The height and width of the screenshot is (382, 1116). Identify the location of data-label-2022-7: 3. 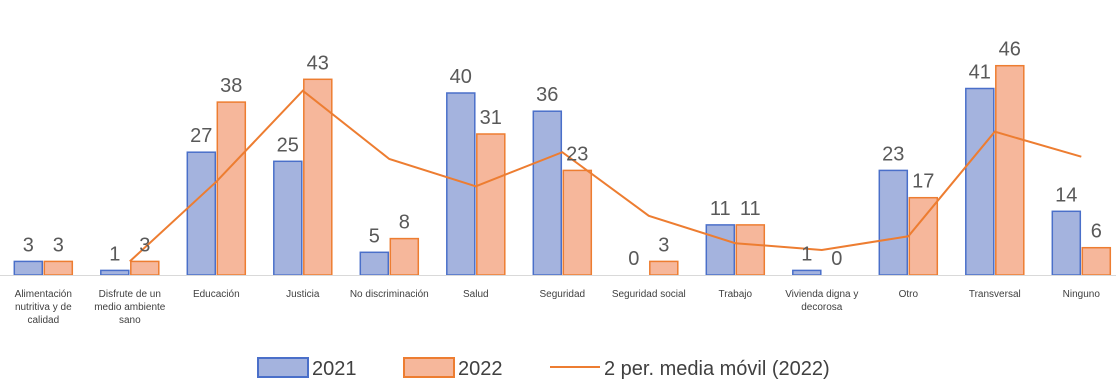
(663, 245).